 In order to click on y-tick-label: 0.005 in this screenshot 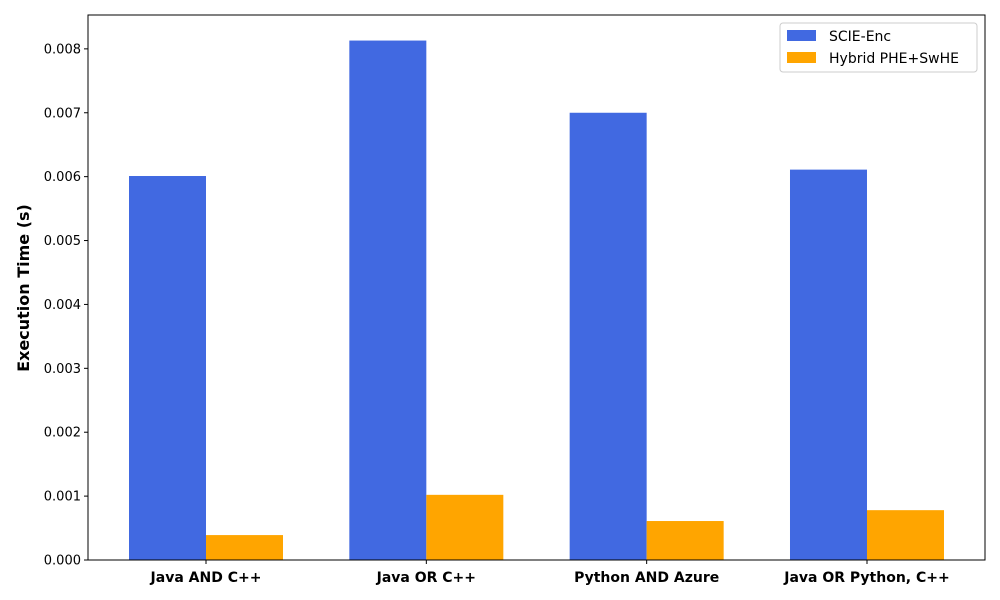, I will do `click(62, 241)`.